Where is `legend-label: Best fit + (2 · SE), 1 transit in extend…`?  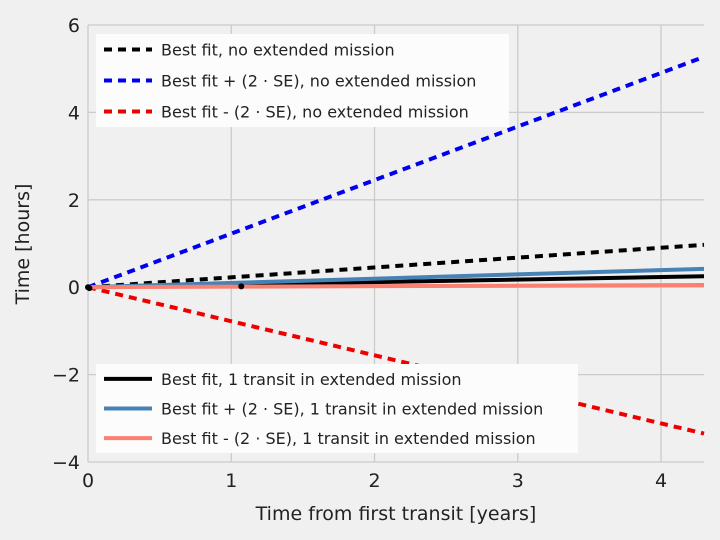
legend-label: Best fit + (2 · SE), 1 transit in extend… is located at coordinates (352, 409).